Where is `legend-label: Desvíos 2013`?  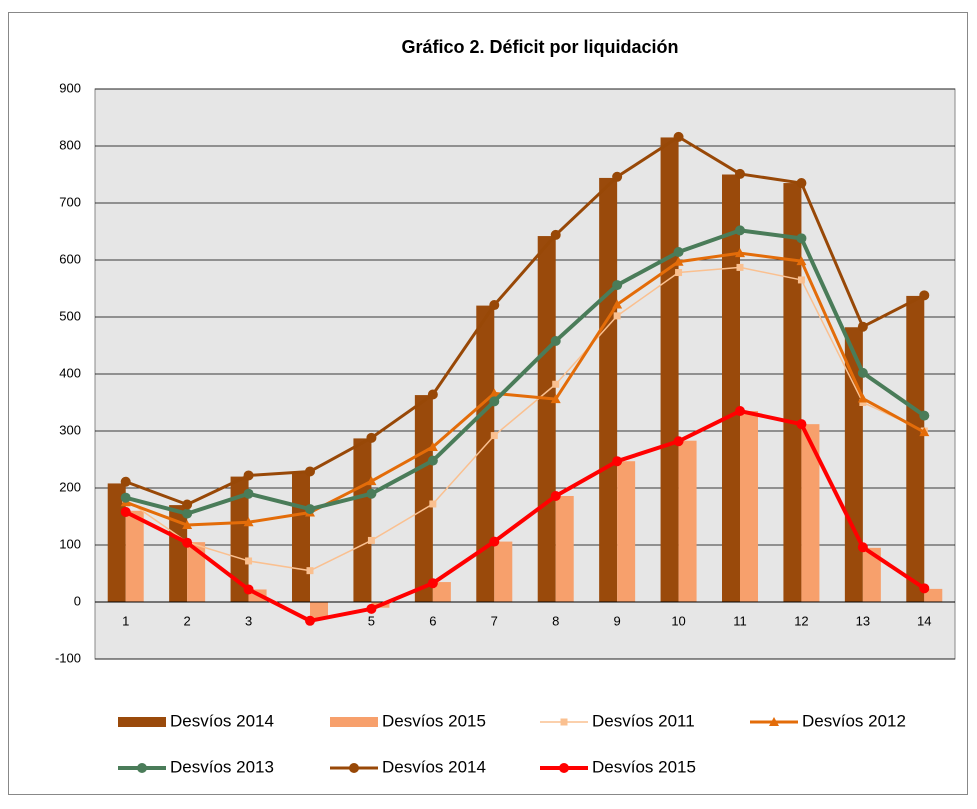
legend-label: Desvíos 2013 is located at coordinates (222, 766).